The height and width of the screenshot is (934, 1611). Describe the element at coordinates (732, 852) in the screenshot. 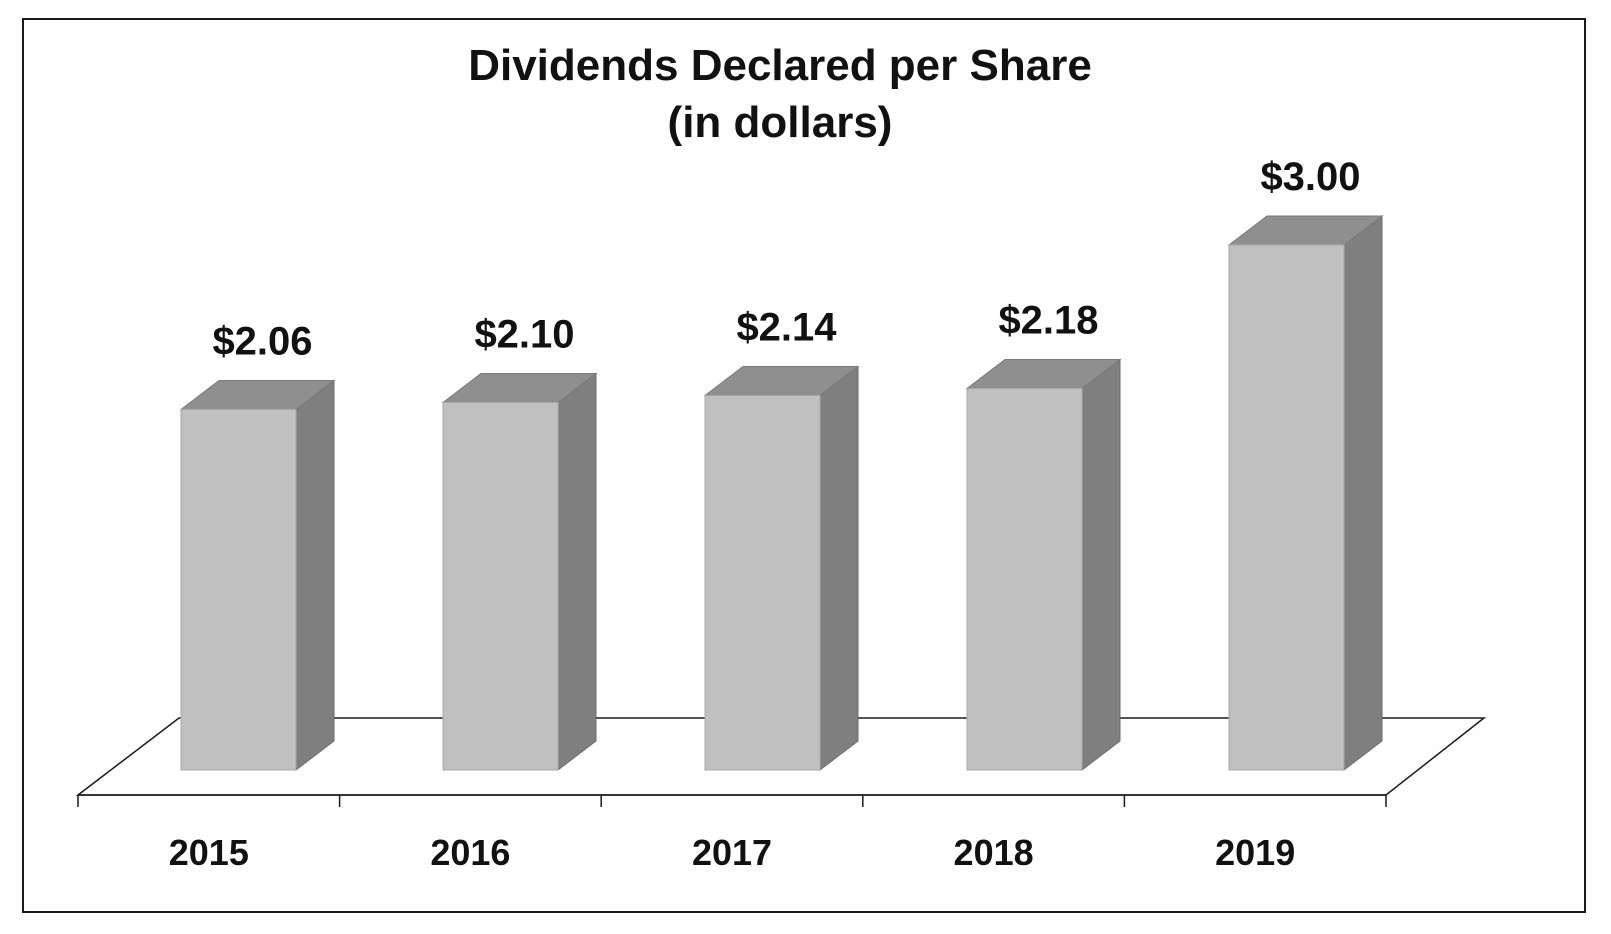

I see `x-tick-label-2017: 2017` at that location.